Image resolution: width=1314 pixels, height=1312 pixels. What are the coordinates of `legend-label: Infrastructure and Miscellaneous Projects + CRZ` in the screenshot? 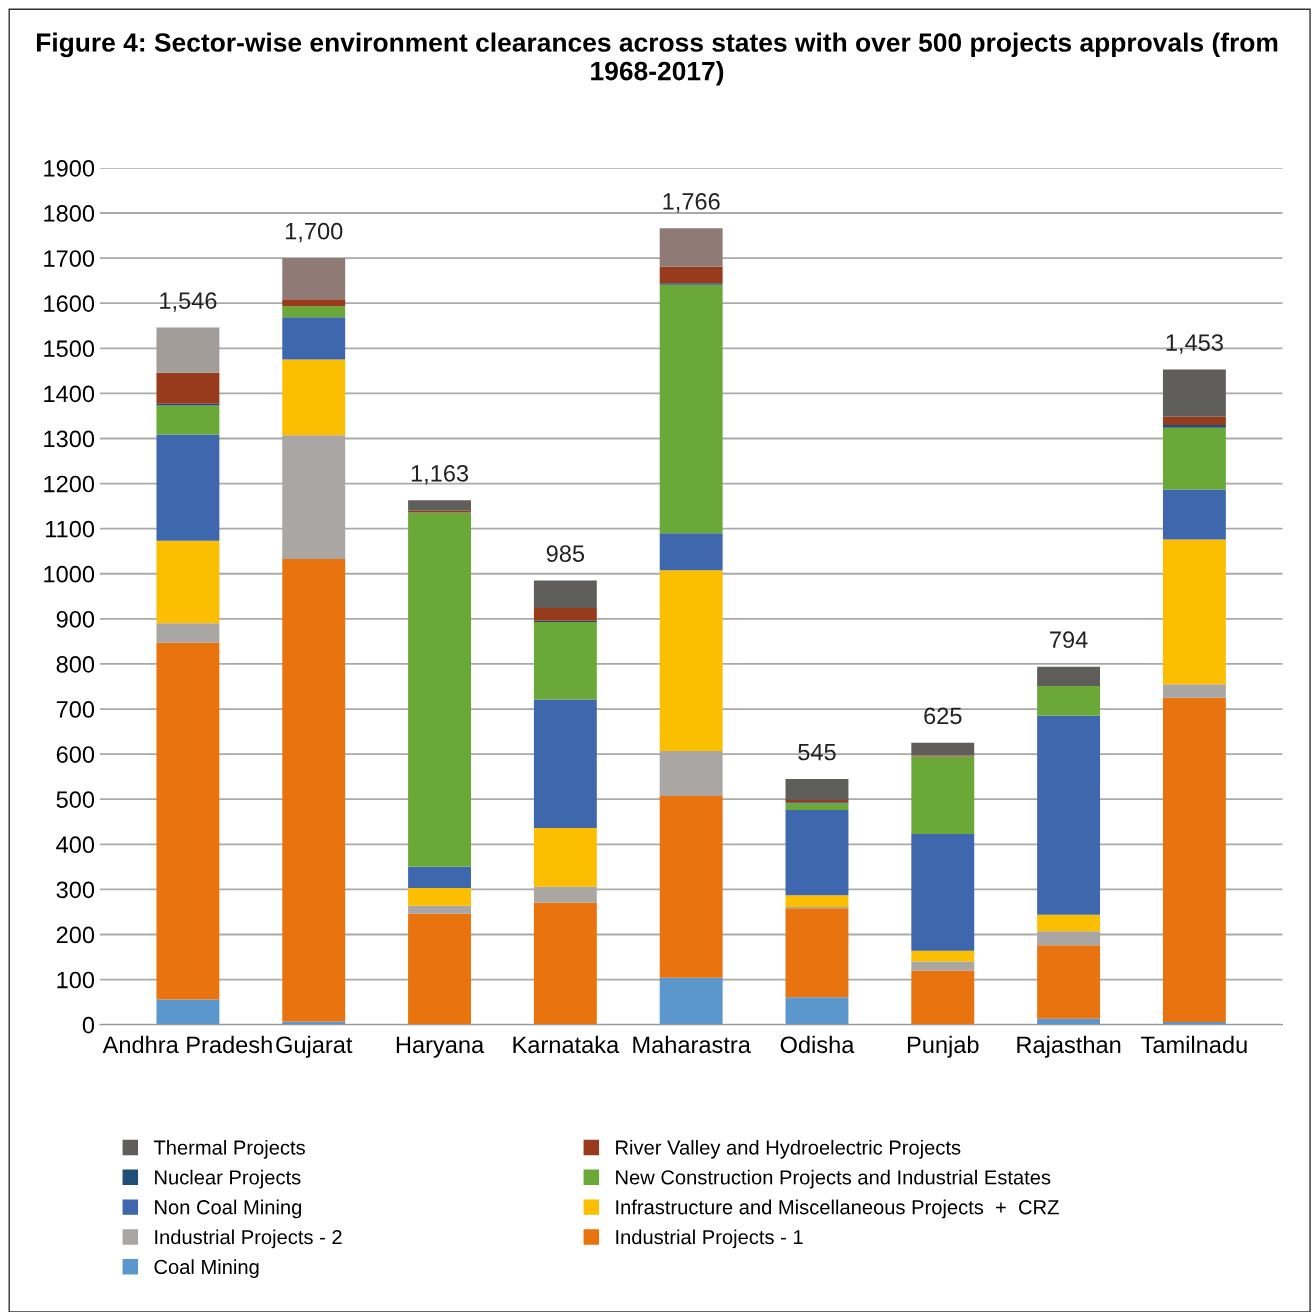 It's located at (837, 1209).